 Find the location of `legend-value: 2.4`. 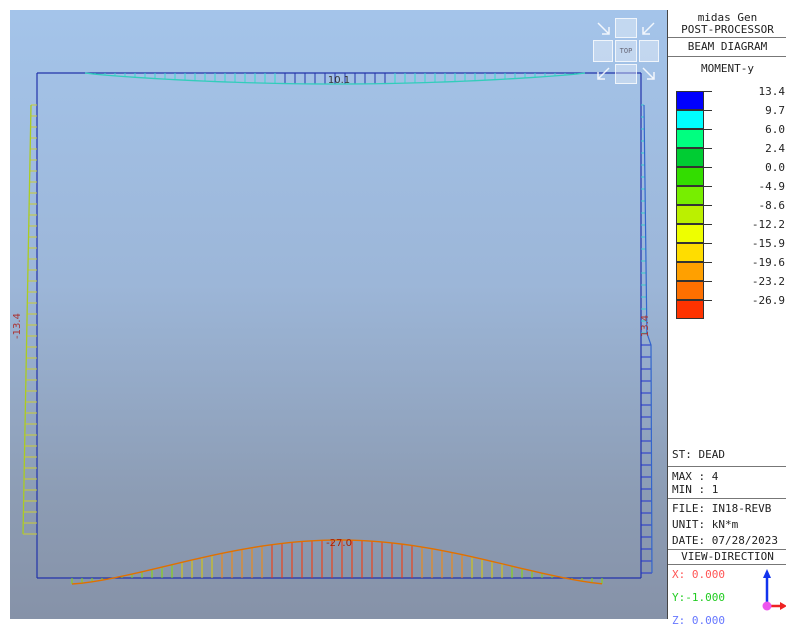

legend-value: 2.4 is located at coordinates (775, 148).